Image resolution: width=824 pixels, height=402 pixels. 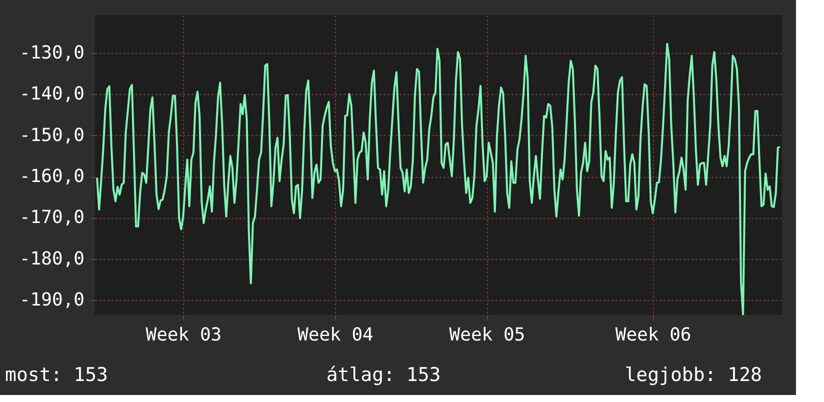 I want to click on x-tick-label: Week 05, so click(x=487, y=335).